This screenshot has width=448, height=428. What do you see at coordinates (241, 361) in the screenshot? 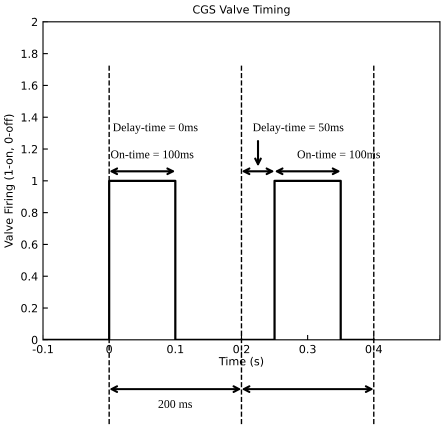
I see `x-axis-title: Time (s)` at bounding box center [241, 361].